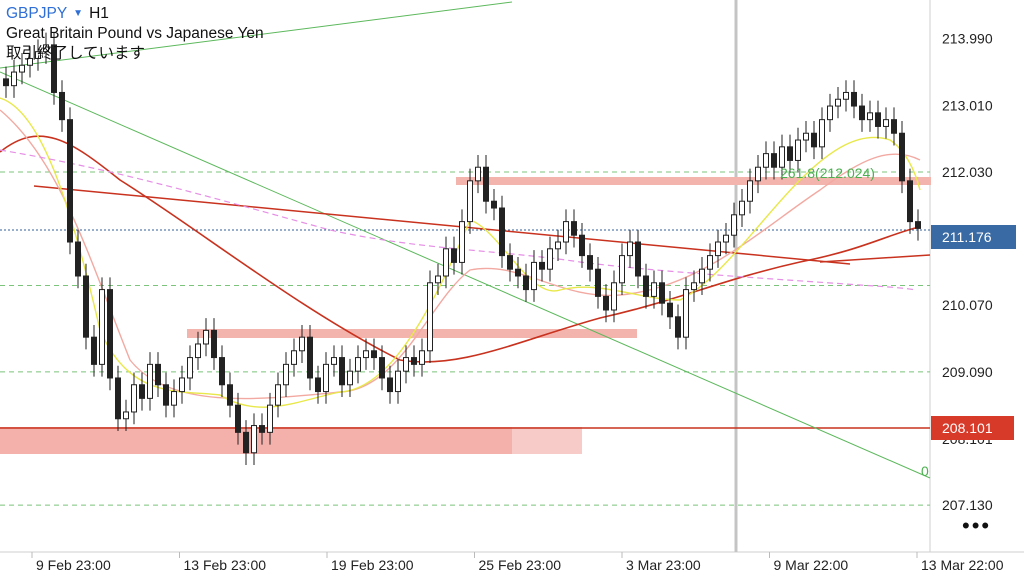 This screenshot has height=576, width=1024. Describe the element at coordinates (78, 13) in the screenshot. I see `chevron-down-icon: ▼` at that location.